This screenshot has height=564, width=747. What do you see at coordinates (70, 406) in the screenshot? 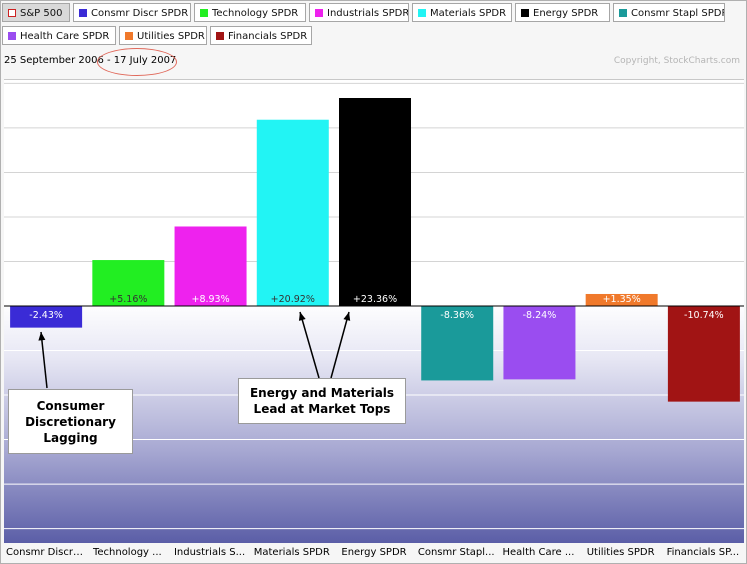
I see `callout-line: Consumer` at bounding box center [70, 406].